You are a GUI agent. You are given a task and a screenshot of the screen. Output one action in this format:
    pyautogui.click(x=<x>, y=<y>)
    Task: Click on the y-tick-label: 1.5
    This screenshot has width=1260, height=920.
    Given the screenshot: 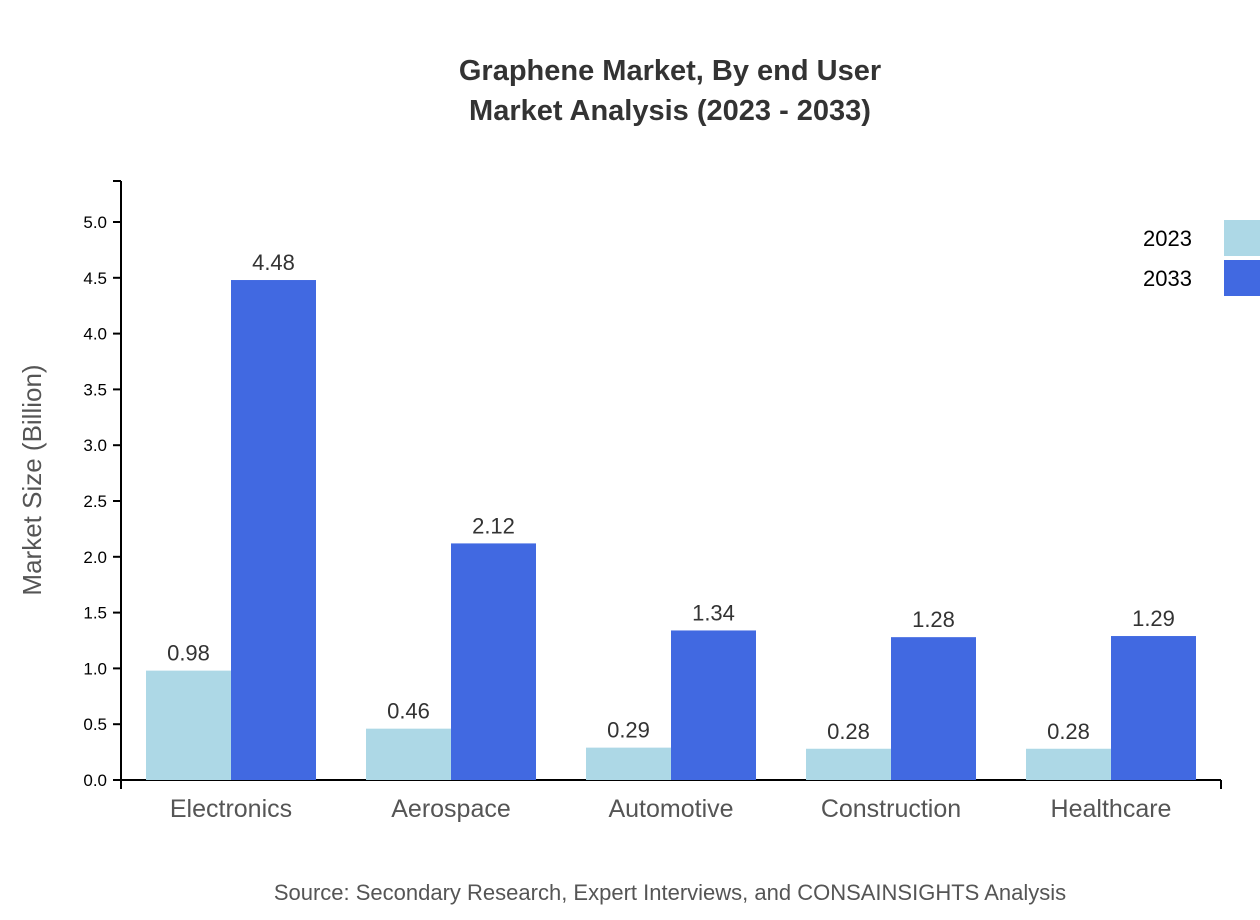 What is the action you would take?
    pyautogui.click(x=95, y=613)
    